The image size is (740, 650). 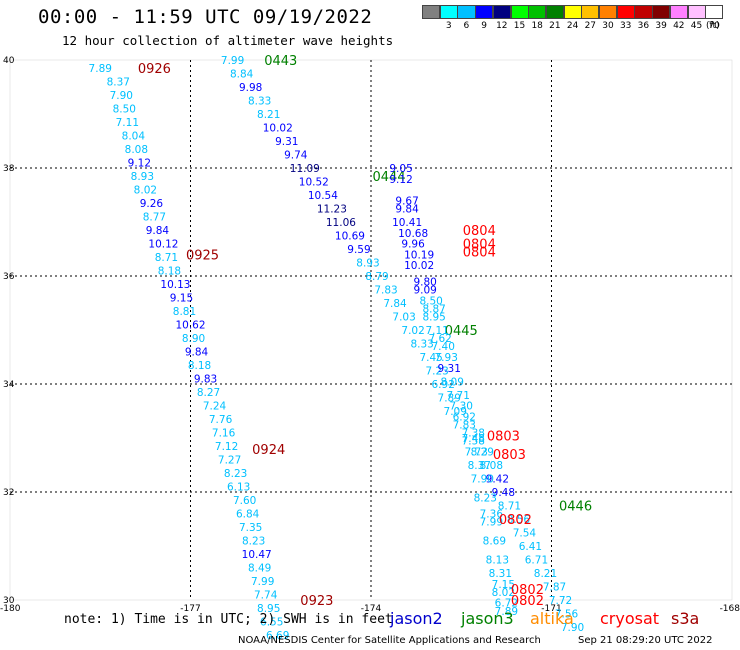 I want to click on wave-height-label: 10.68, so click(x=413, y=234).